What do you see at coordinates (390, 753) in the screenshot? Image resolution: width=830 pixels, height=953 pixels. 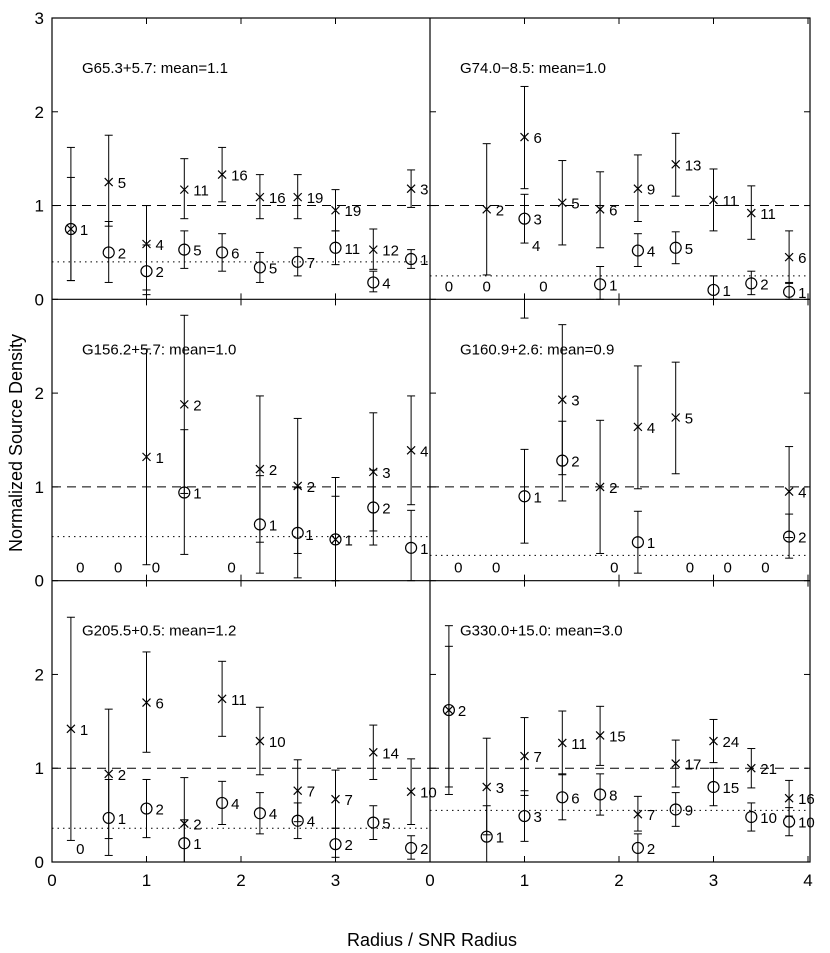 I see `count-label: 14` at bounding box center [390, 753].